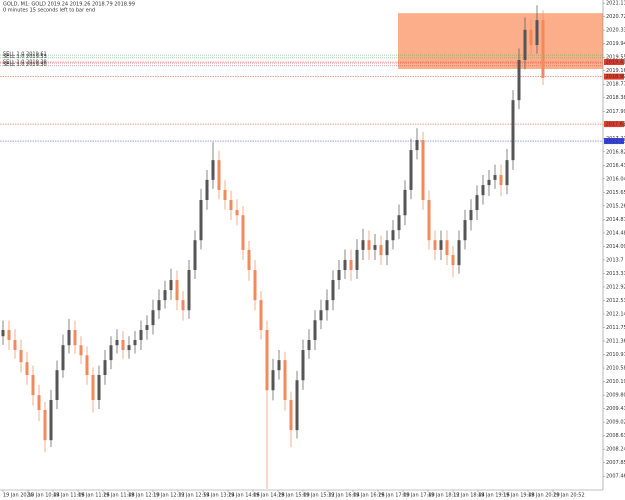 The image size is (625, 500). What do you see at coordinates (615, 287) in the screenshot?
I see `y-tick-label: 2012.92` at bounding box center [615, 287].